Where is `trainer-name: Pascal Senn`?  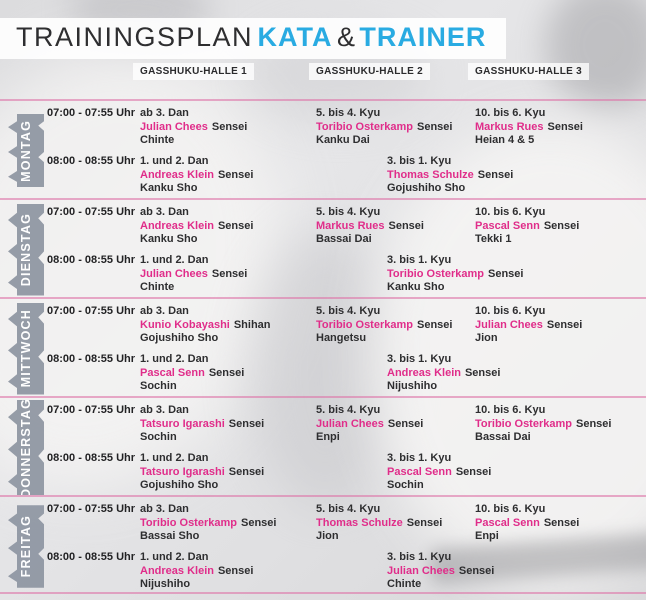 trainer-name: Pascal Senn is located at coordinates (507, 225).